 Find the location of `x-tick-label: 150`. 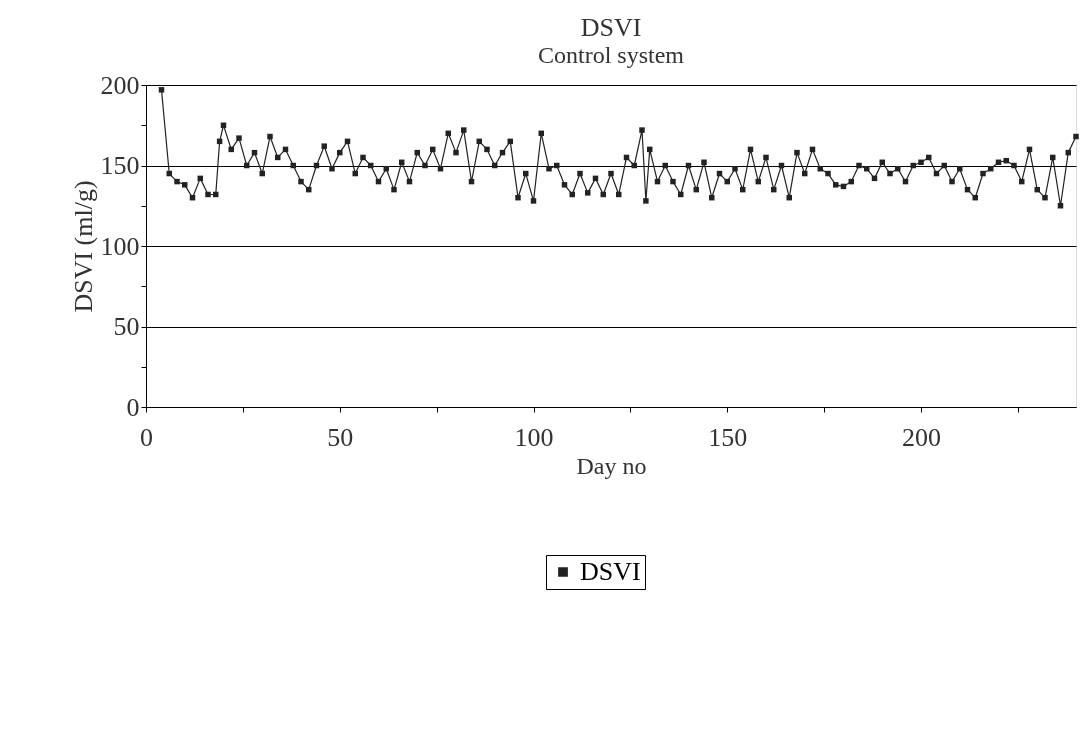

x-tick-label: 150 is located at coordinates (728, 437).